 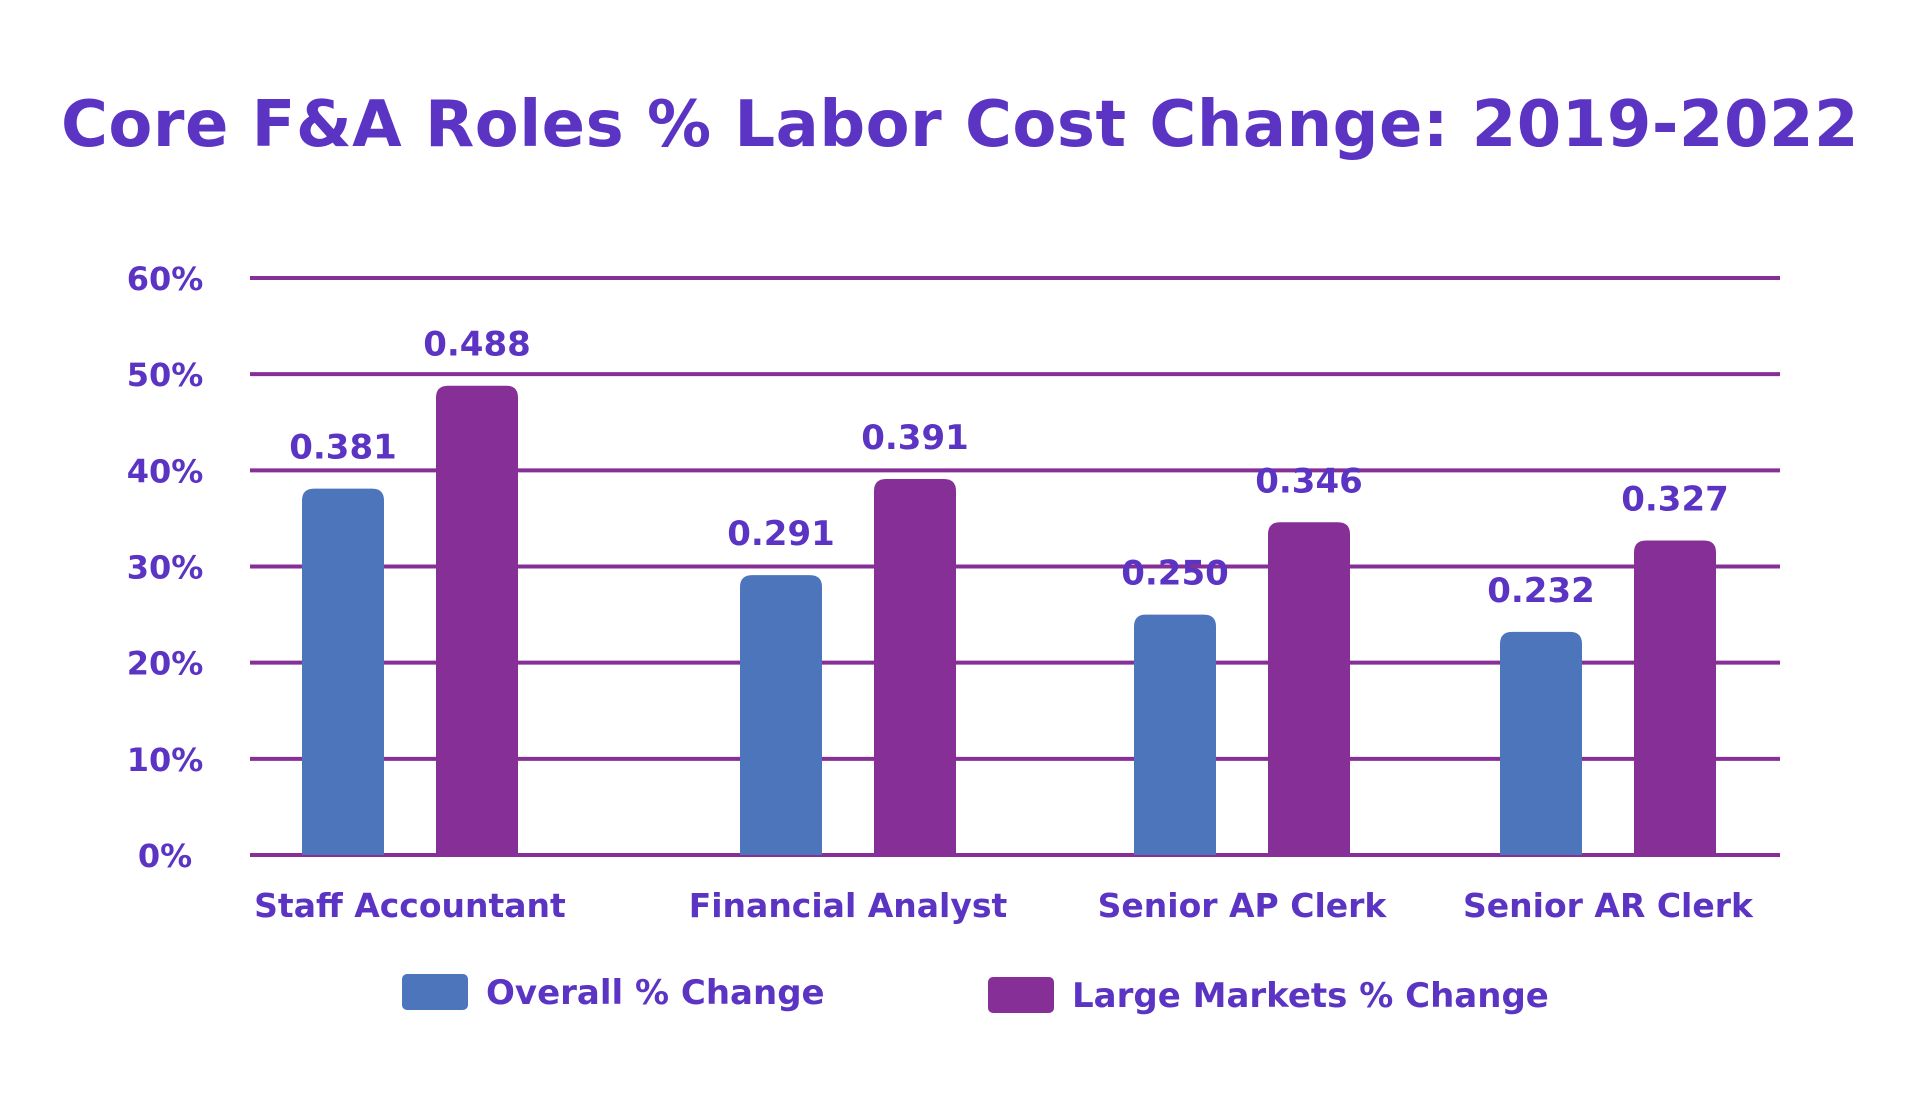 I want to click on bar-overall-change-financial-analyst, so click(x=781, y=715).